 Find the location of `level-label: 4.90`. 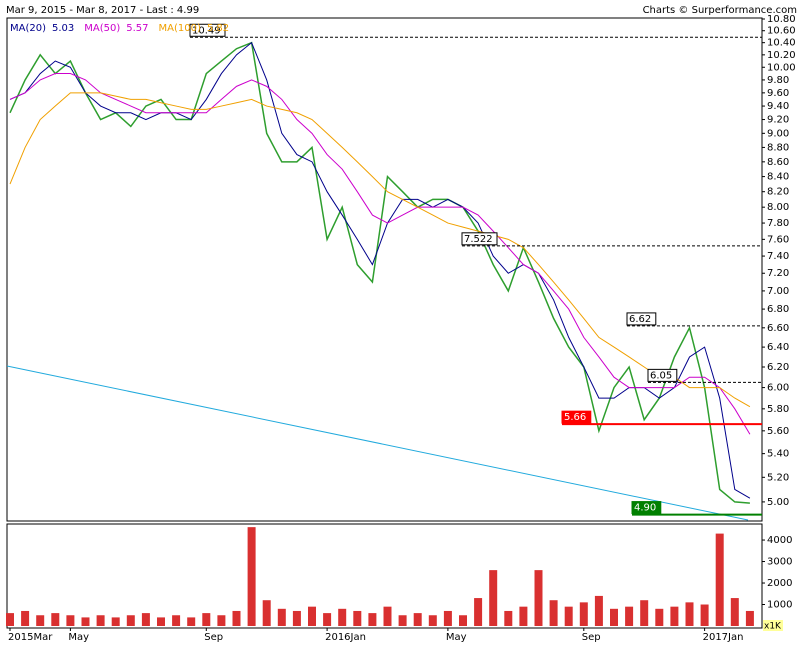

level-label: 4.90 is located at coordinates (645, 508).